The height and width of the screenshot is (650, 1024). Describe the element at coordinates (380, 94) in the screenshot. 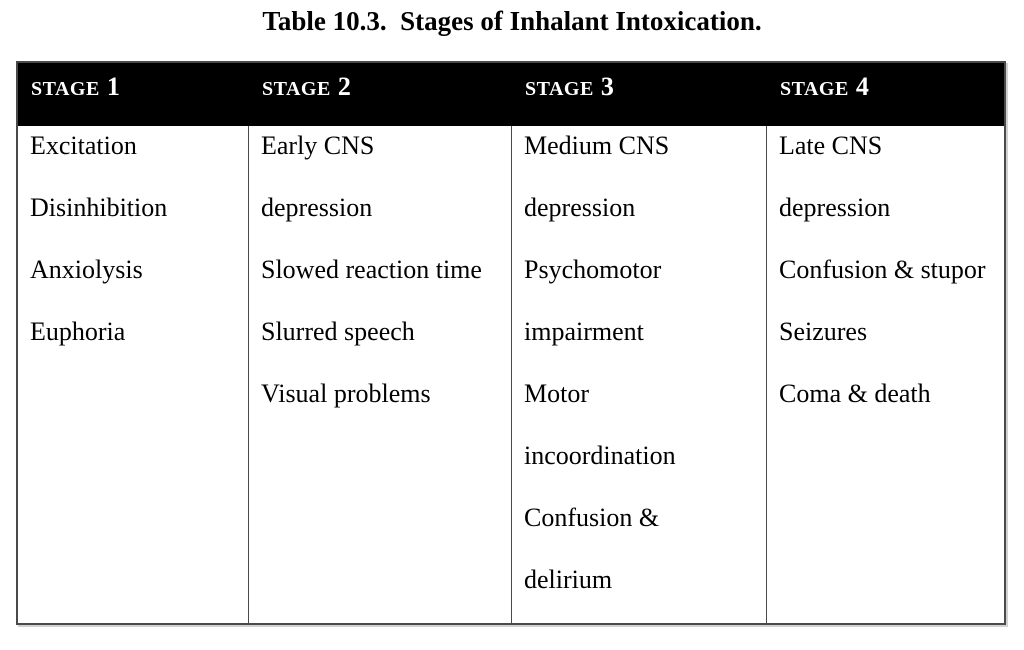

I see `header-cell-stage-2: STAGE 2` at that location.